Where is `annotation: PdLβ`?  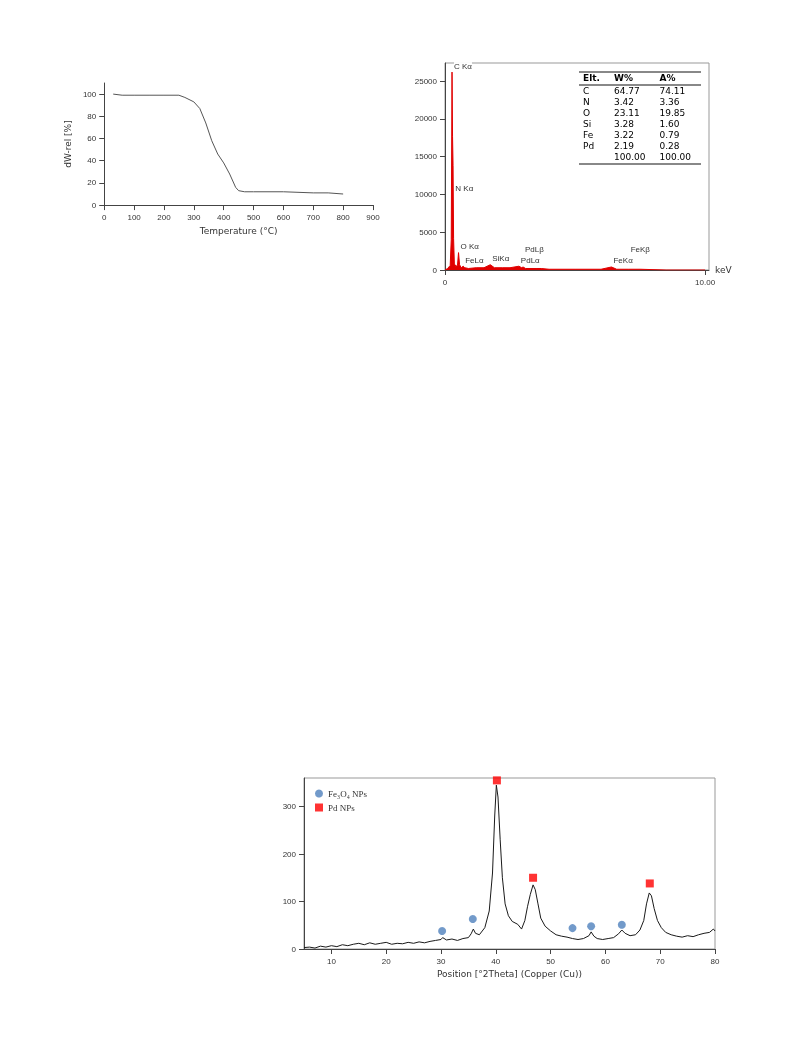 annotation: PdLβ is located at coordinates (535, 249).